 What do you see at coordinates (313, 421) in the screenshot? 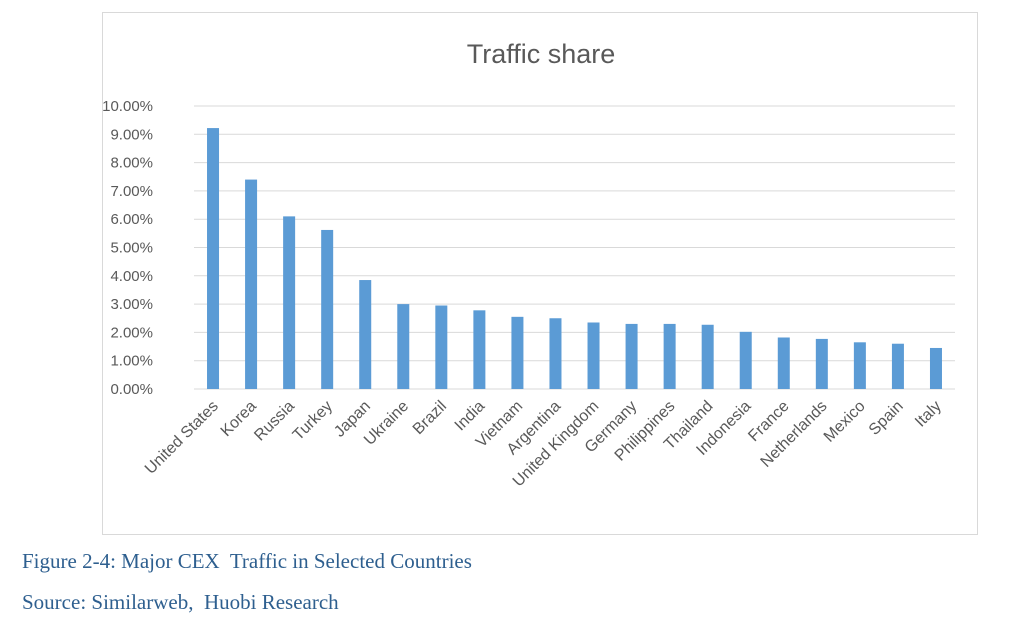
I see `x-tick-label: Turkey` at bounding box center [313, 421].